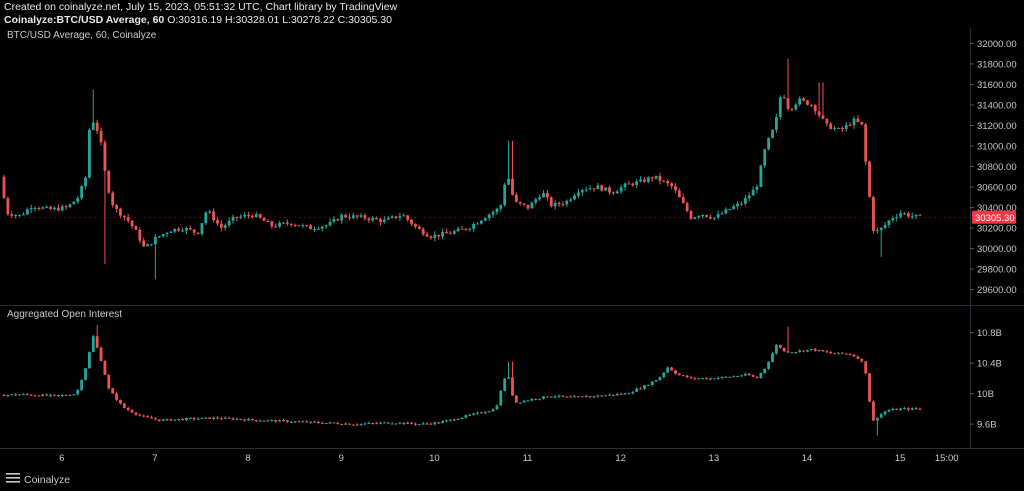 The image size is (1024, 491). What do you see at coordinates (997, 229) in the screenshot?
I see `price-axis-label: 30200.00` at bounding box center [997, 229].